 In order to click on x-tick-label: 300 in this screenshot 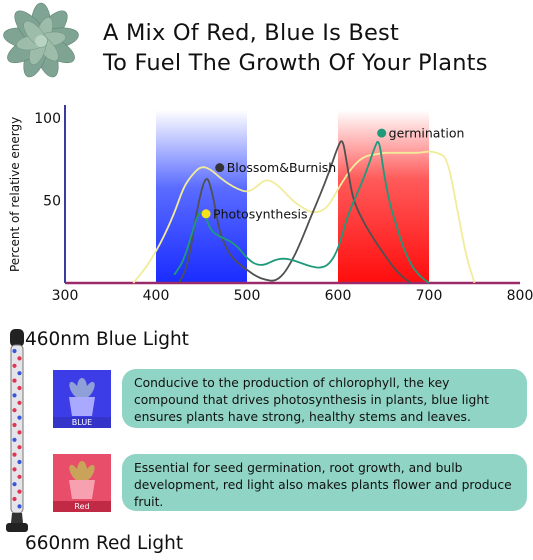, I will do `click(65, 296)`.